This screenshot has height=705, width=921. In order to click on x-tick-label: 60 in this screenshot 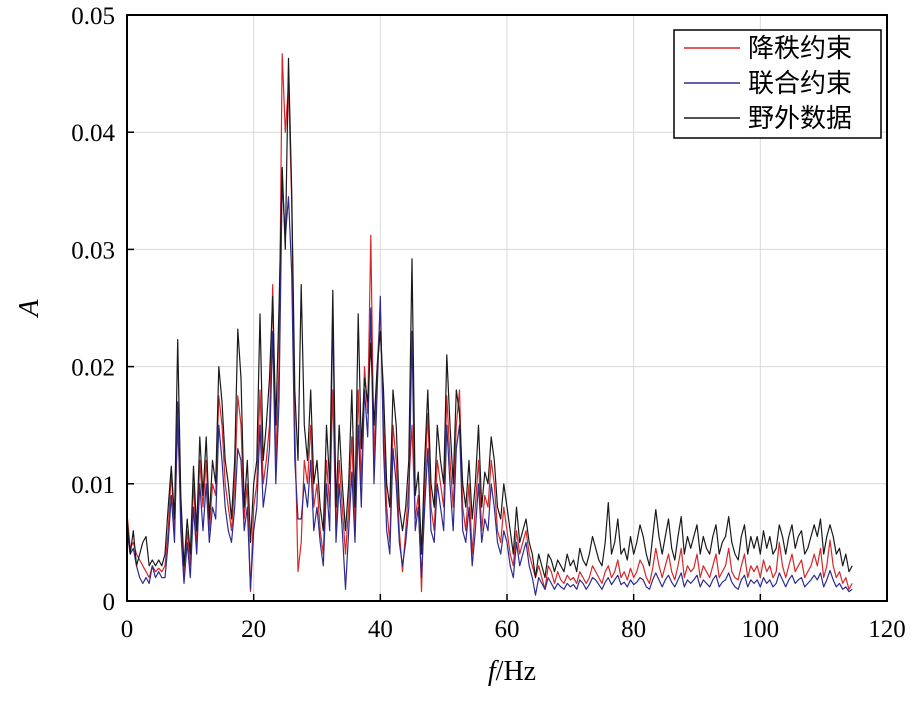, I will do `click(507, 629)`.